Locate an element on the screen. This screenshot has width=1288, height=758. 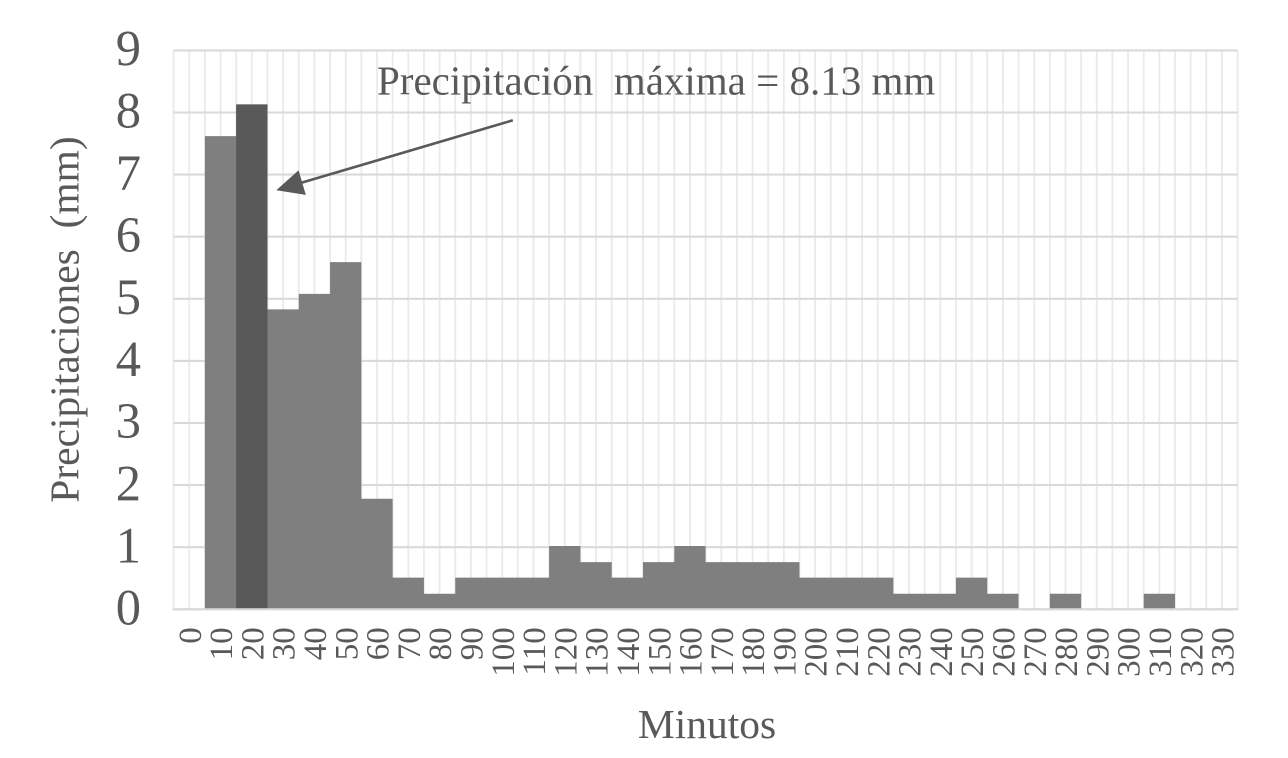
svg-text: 200 is located at coordinates (817, 652).